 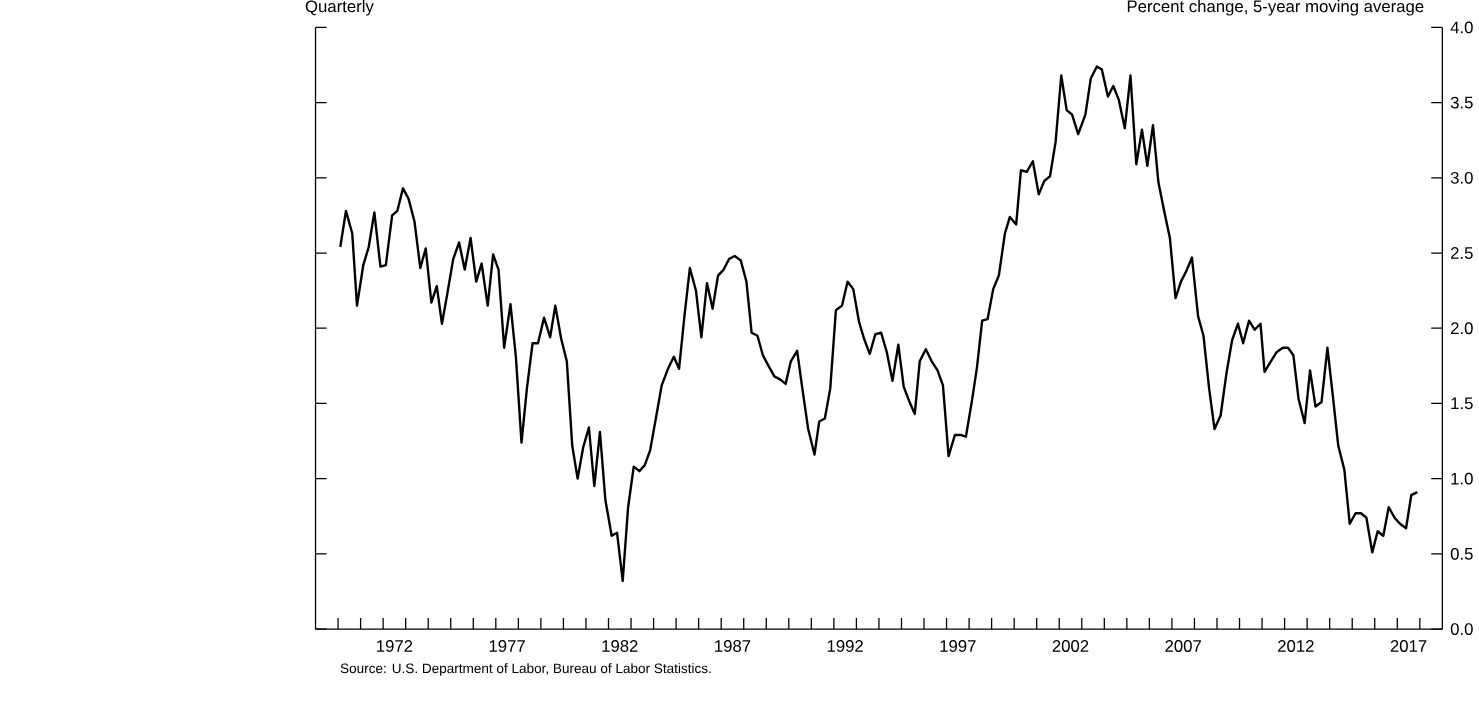 I want to click on x-tick-label: 2002, so click(x=1070, y=646).